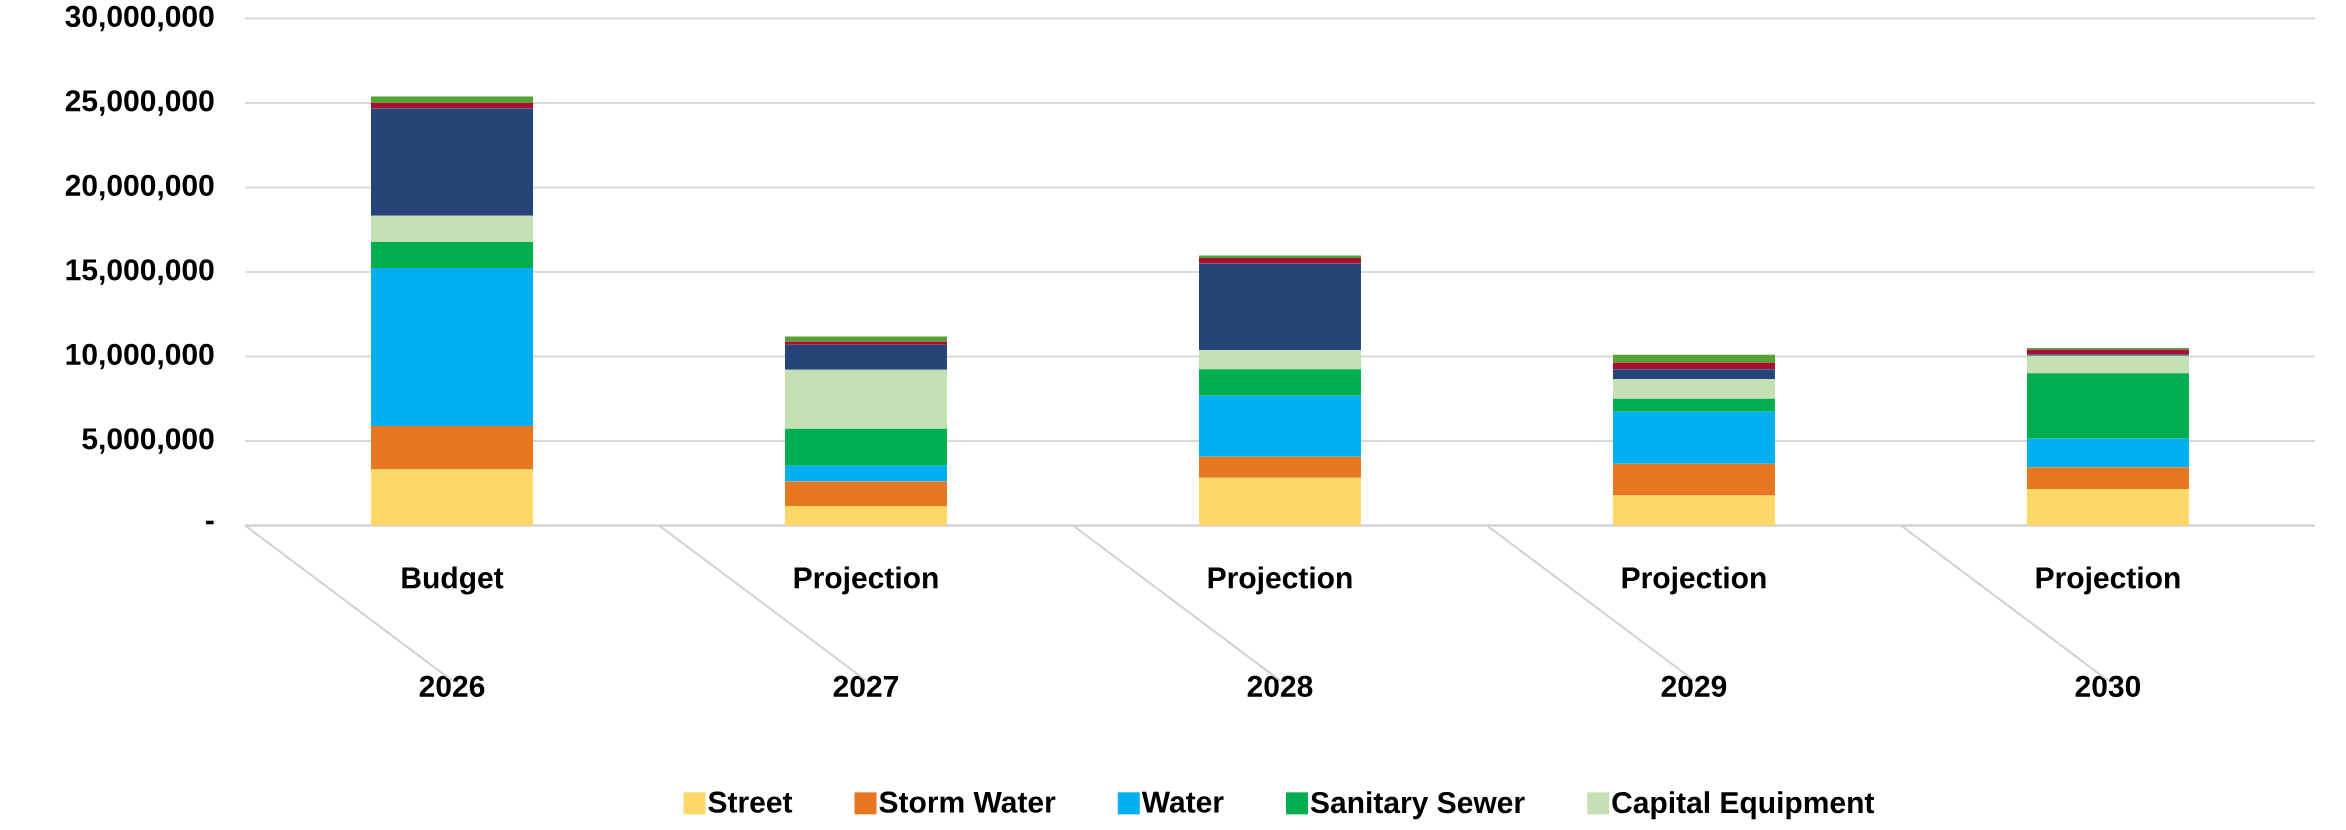  Describe the element at coordinates (452, 686) in the screenshot. I see `x-tick-label: 2026` at that location.